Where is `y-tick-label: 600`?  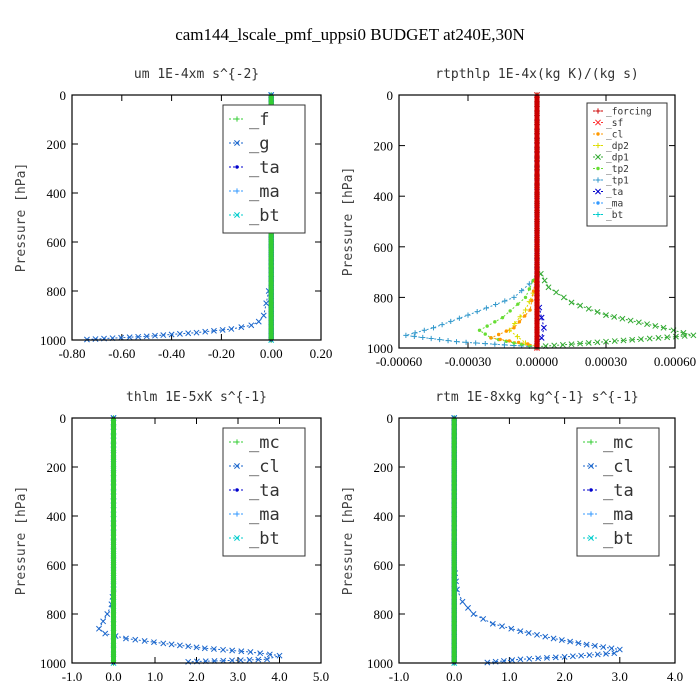 y-tick-label: 600 is located at coordinates (384, 565).